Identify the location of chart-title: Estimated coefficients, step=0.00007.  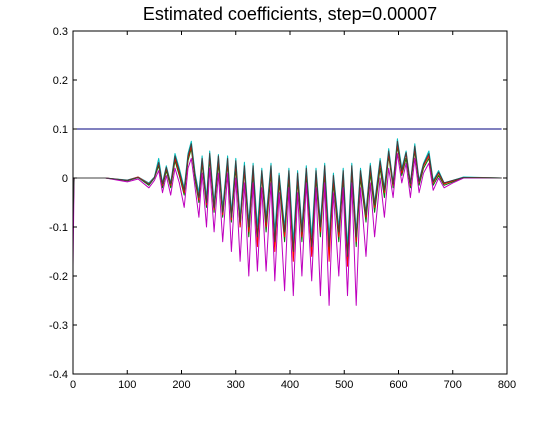
(290, 14).